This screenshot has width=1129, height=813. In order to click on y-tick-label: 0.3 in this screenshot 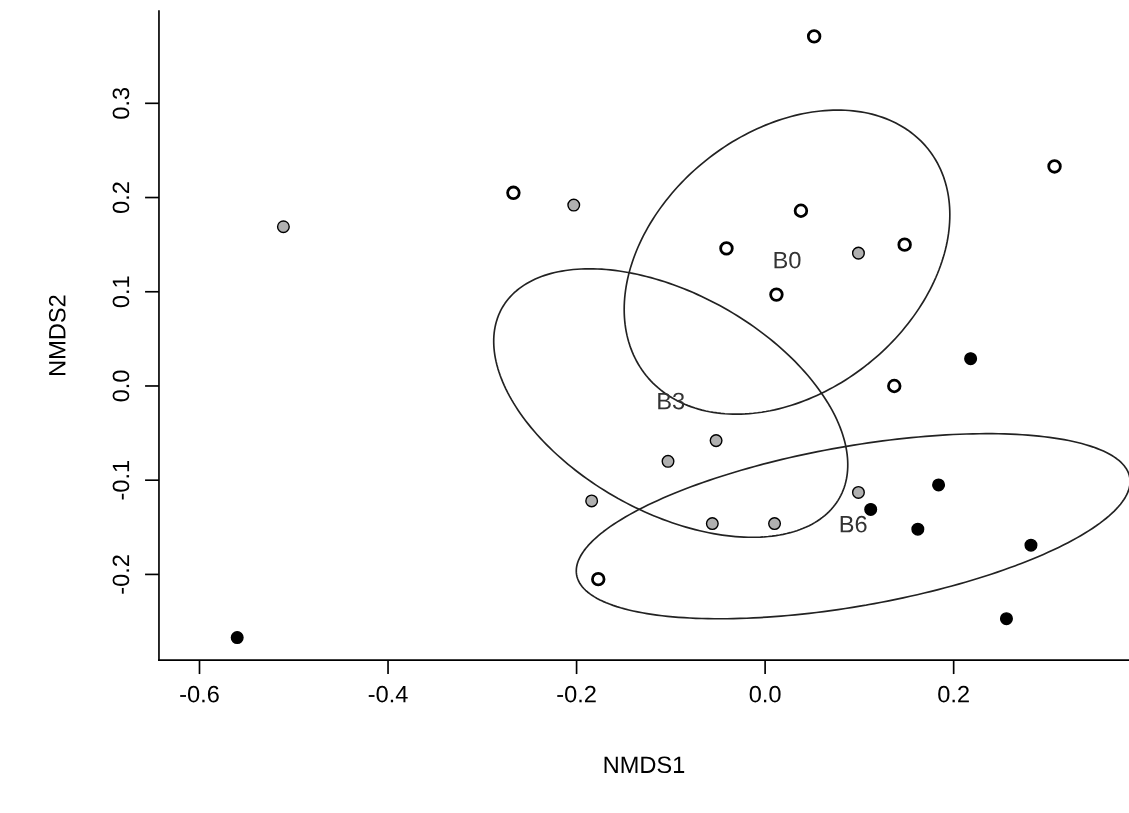, I will do `click(121, 103)`.